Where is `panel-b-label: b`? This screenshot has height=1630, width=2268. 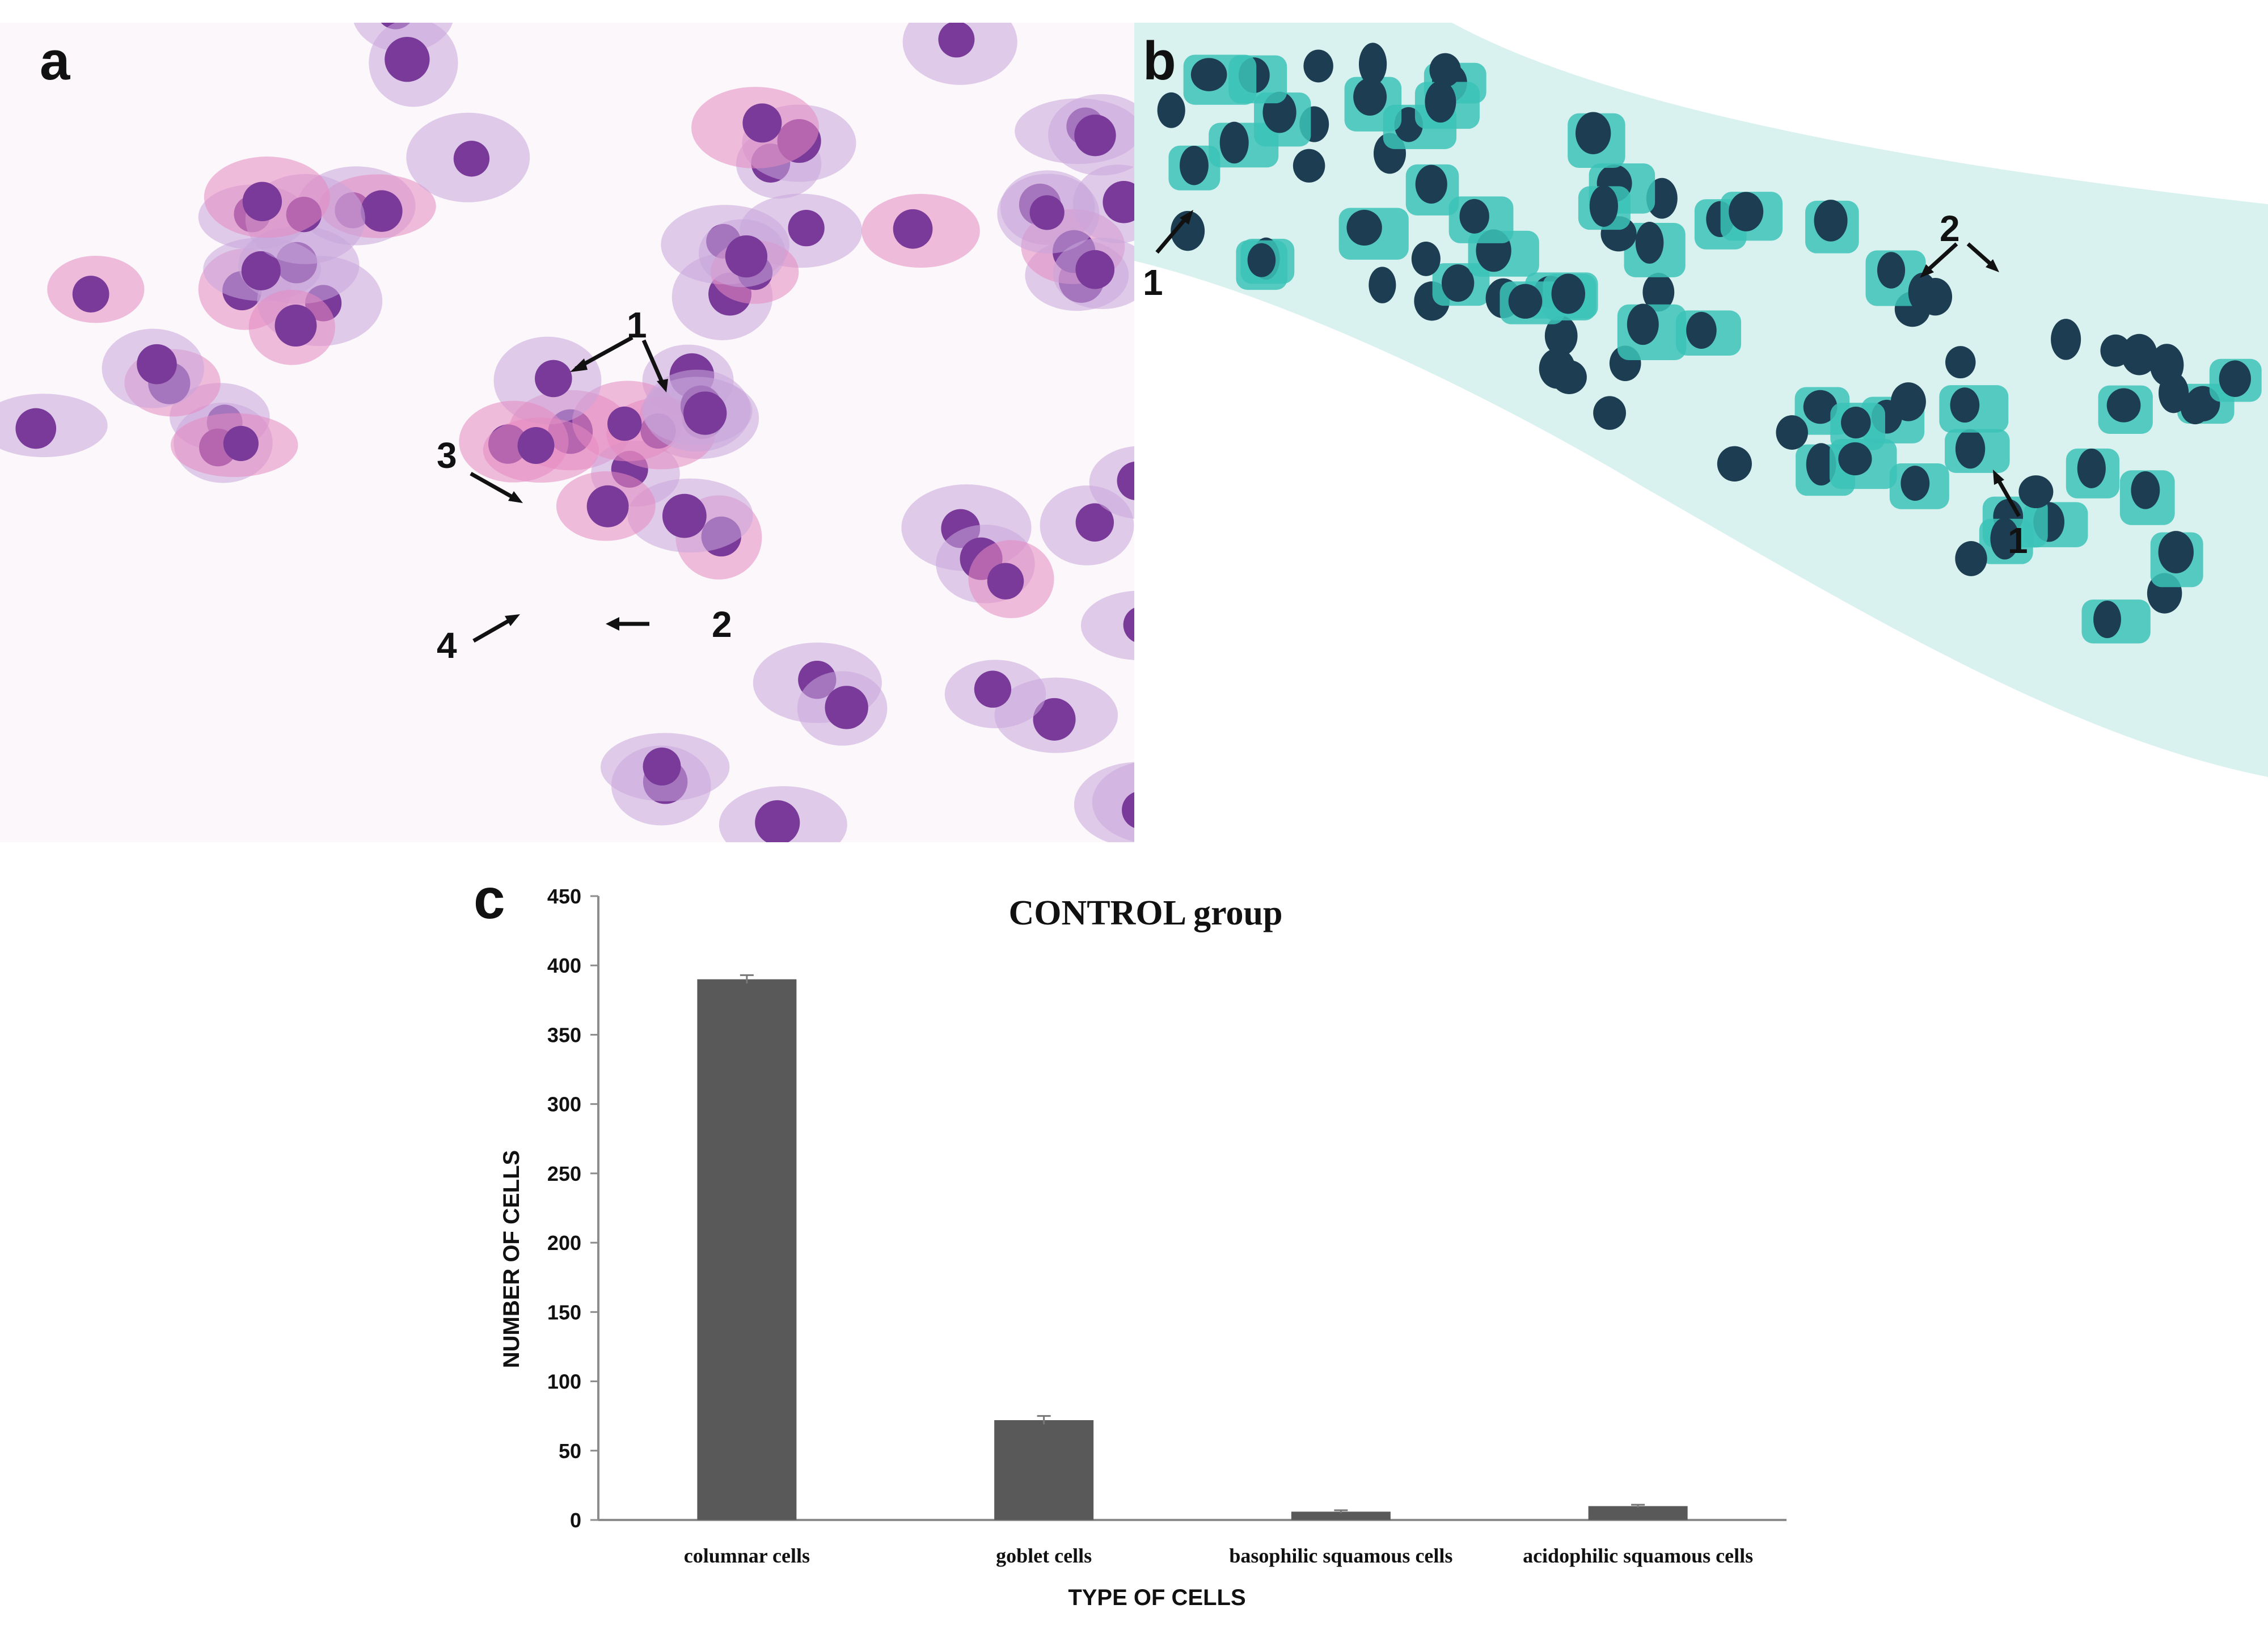
panel-b-label: b is located at coordinates (1160, 61).